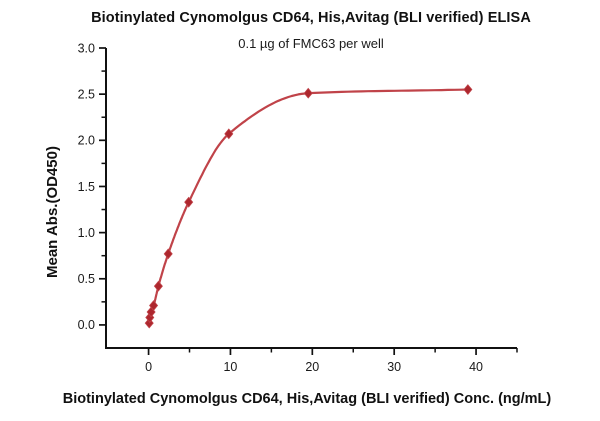 The image size is (600, 421). Describe the element at coordinates (86, 94) in the screenshot. I see `y-tick-label: 2.5` at that location.